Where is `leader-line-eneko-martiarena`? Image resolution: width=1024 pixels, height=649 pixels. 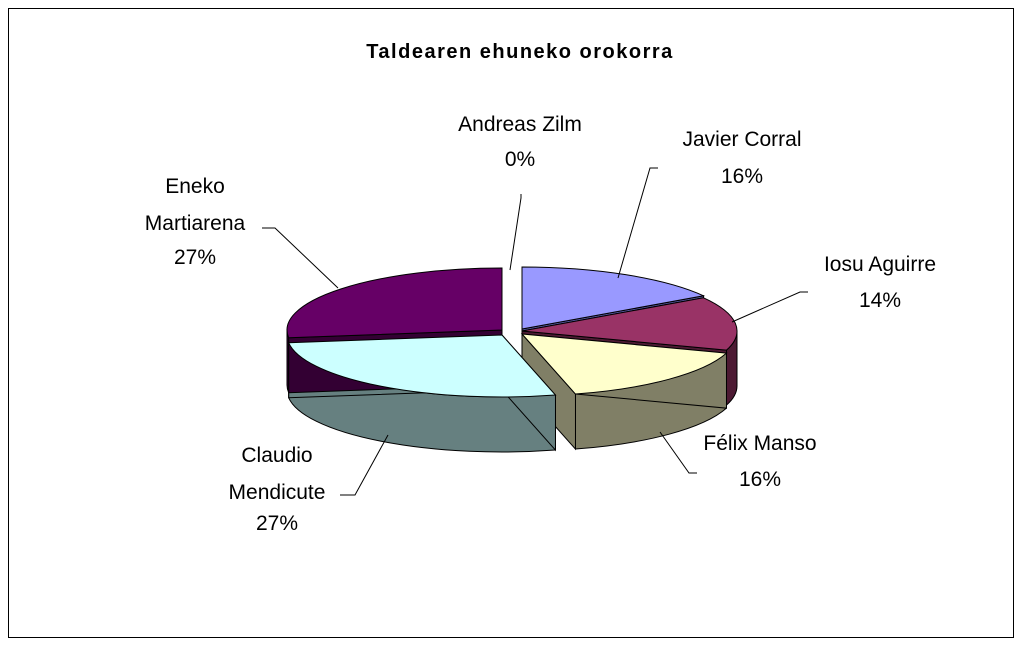 leader-line-eneko-martiarena is located at coordinates (300, 258).